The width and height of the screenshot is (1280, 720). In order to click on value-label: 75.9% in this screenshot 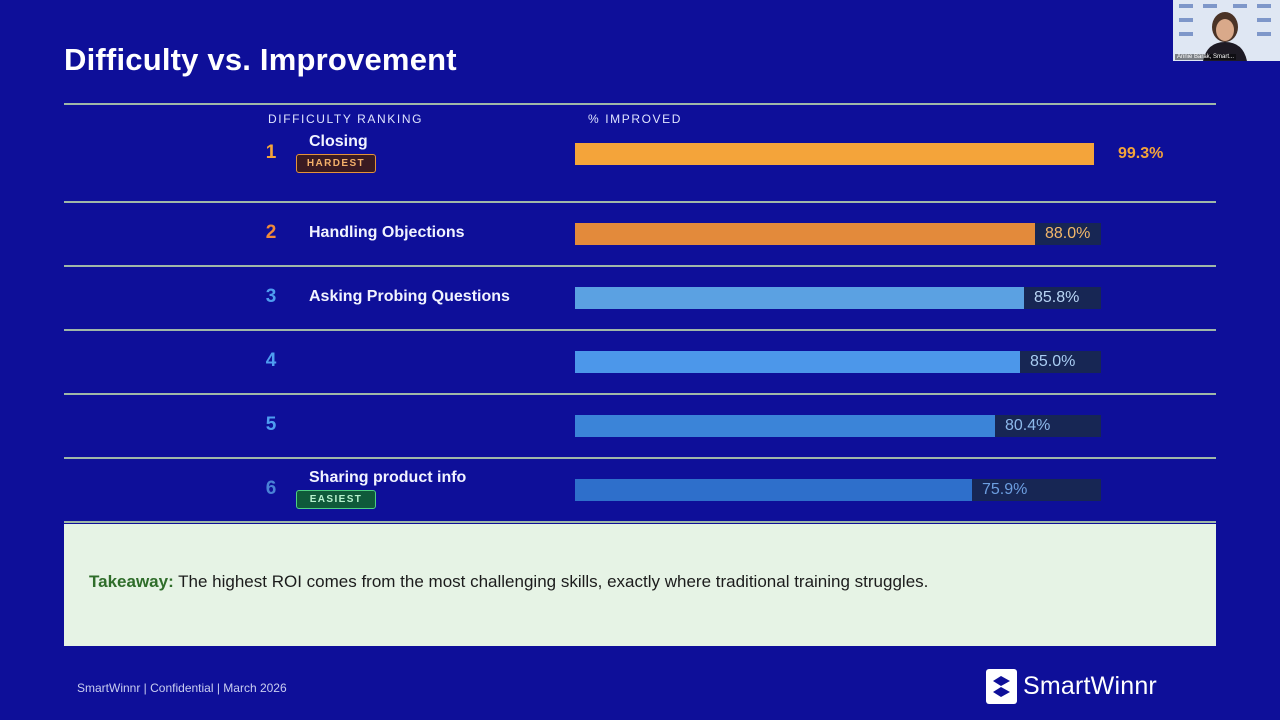, I will do `click(1005, 489)`.